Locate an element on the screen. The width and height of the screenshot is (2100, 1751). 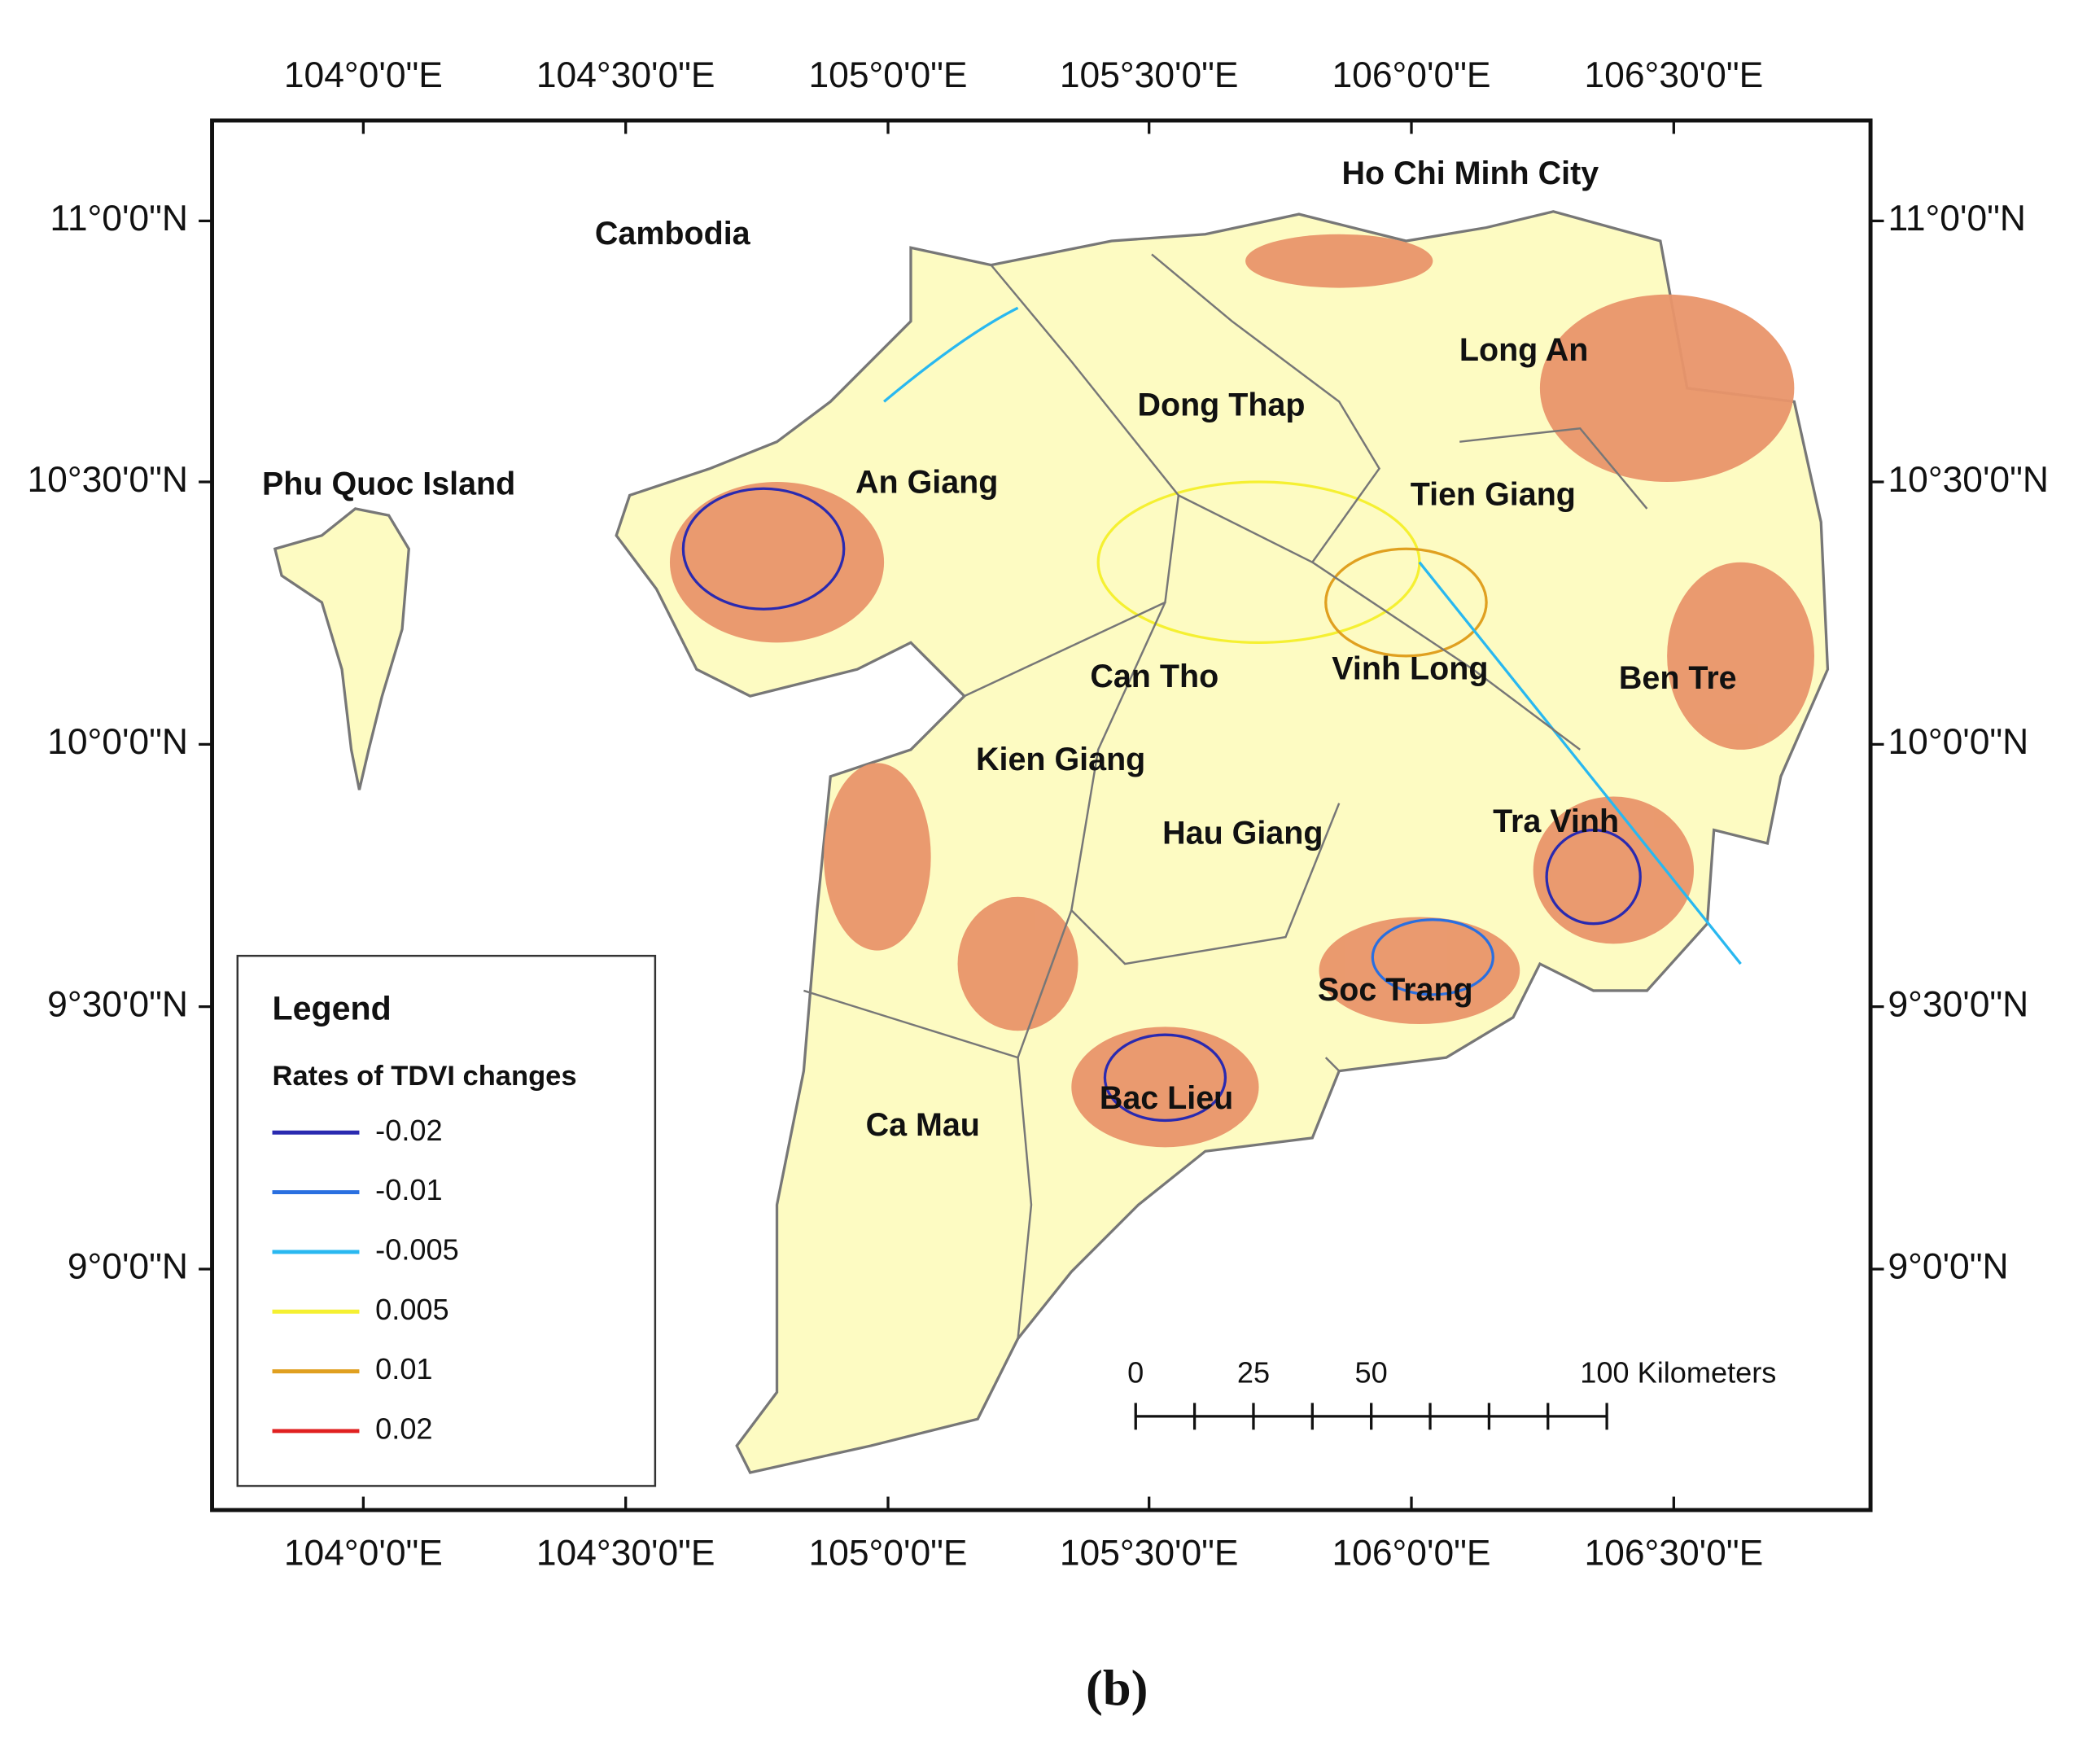
scale-label: 50 is located at coordinates (1372, 1372).